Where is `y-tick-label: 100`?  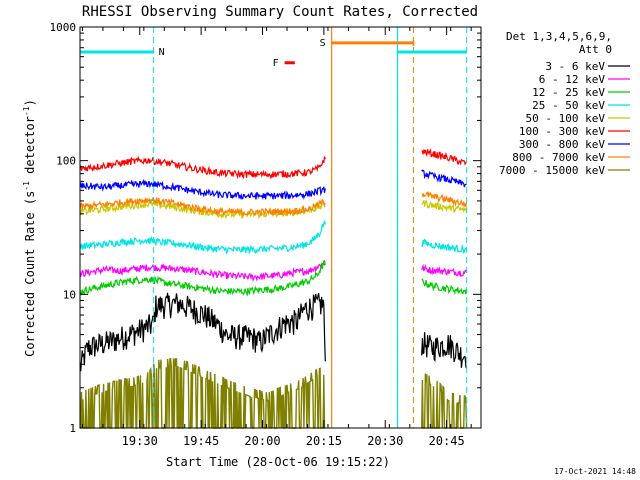
y-tick-label: 100 is located at coordinates (66, 161).